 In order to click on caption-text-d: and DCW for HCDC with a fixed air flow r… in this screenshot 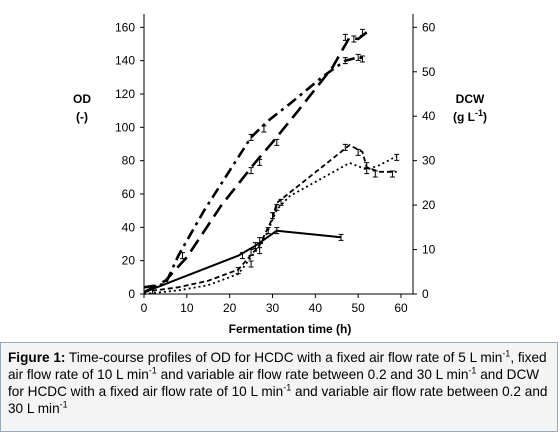, I will do `click(274, 383)`.